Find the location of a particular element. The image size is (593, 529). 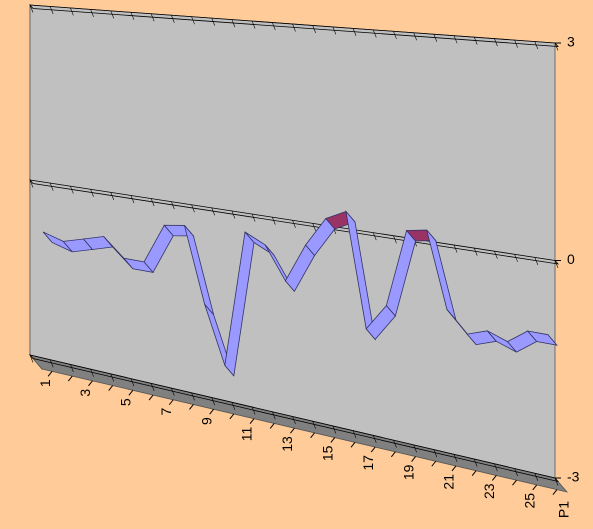

x-tick-label: 9 is located at coordinates (206, 421).